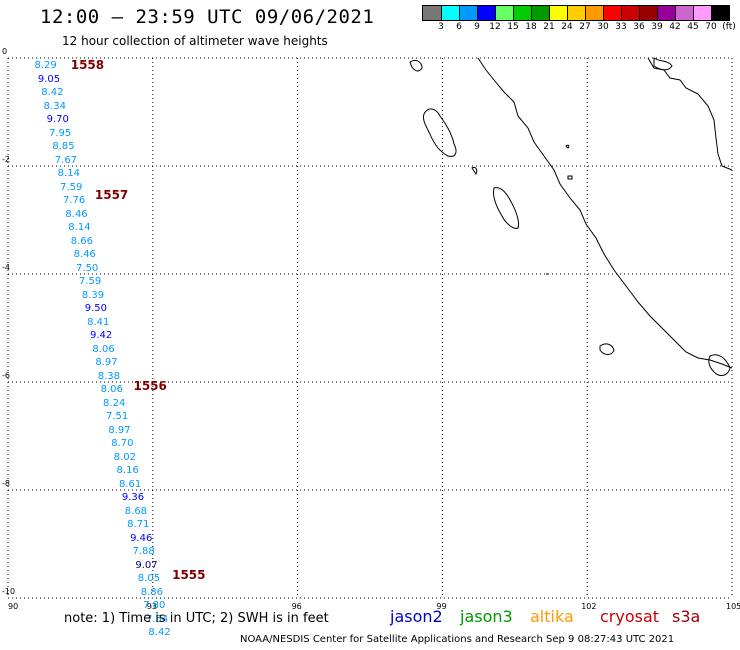 The height and width of the screenshot is (650, 740). Describe the element at coordinates (630, 616) in the screenshot. I see `legend-item-cryosat: cryosat` at that location.